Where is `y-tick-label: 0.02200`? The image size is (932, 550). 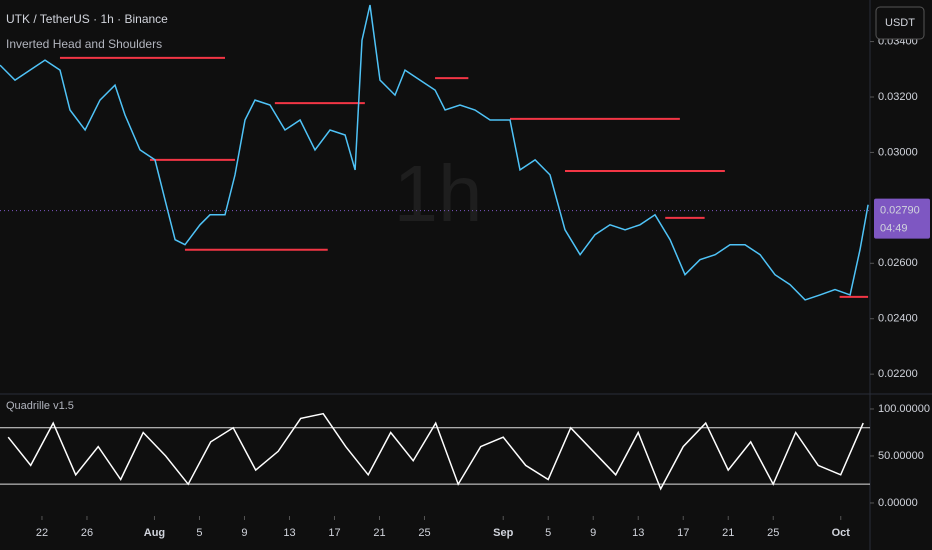
y-tick-label: 0.02200 is located at coordinates (898, 374).